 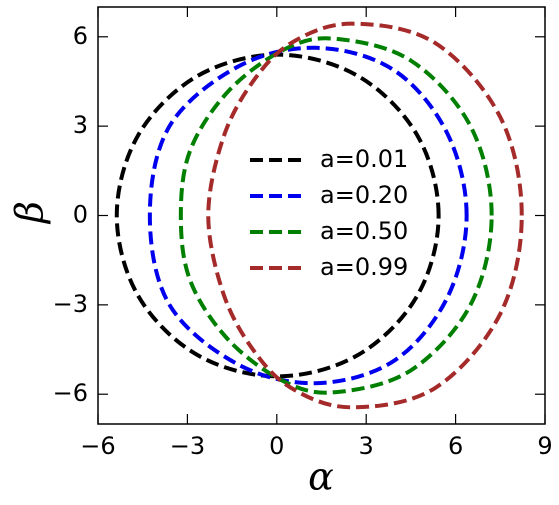 I want to click on legend-label: a=0.50, so click(x=364, y=231).